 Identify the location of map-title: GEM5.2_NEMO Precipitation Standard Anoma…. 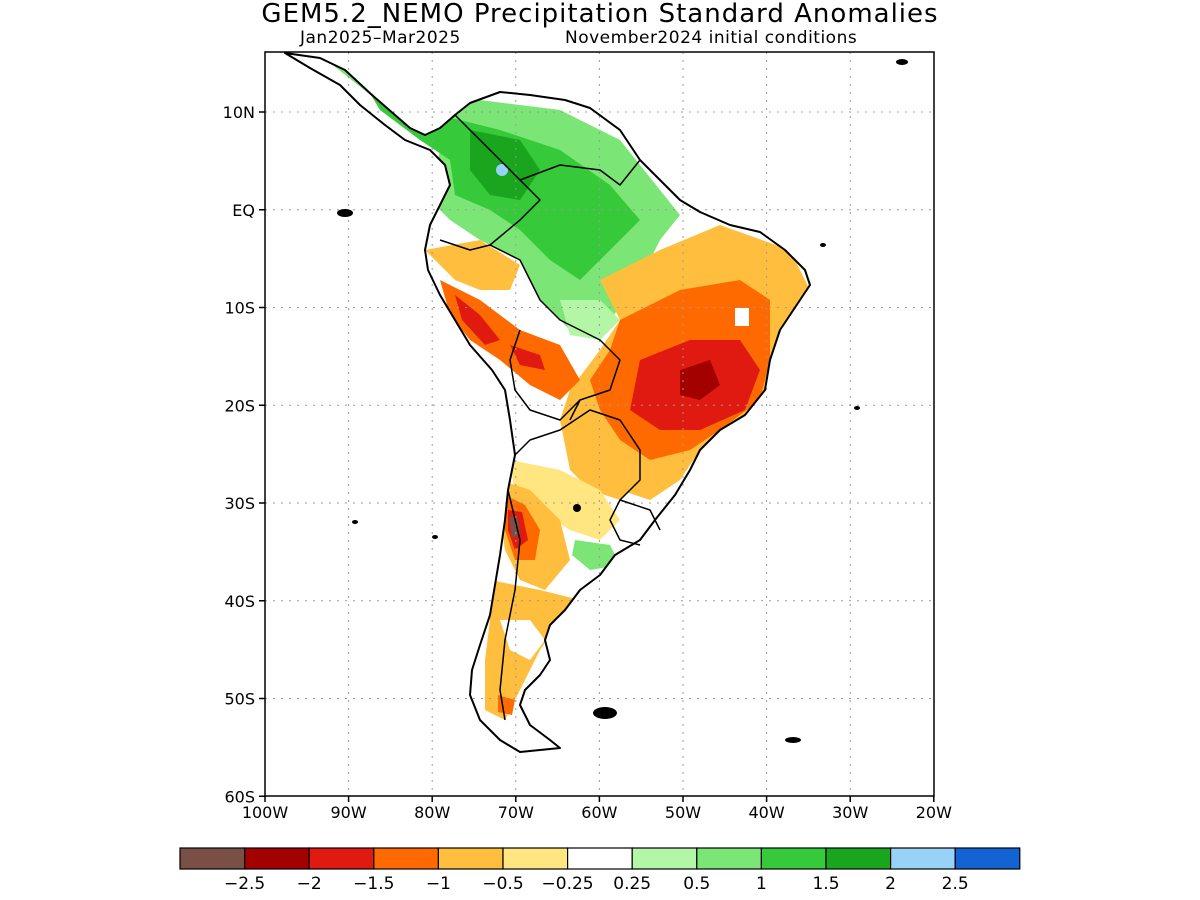
(600, 14).